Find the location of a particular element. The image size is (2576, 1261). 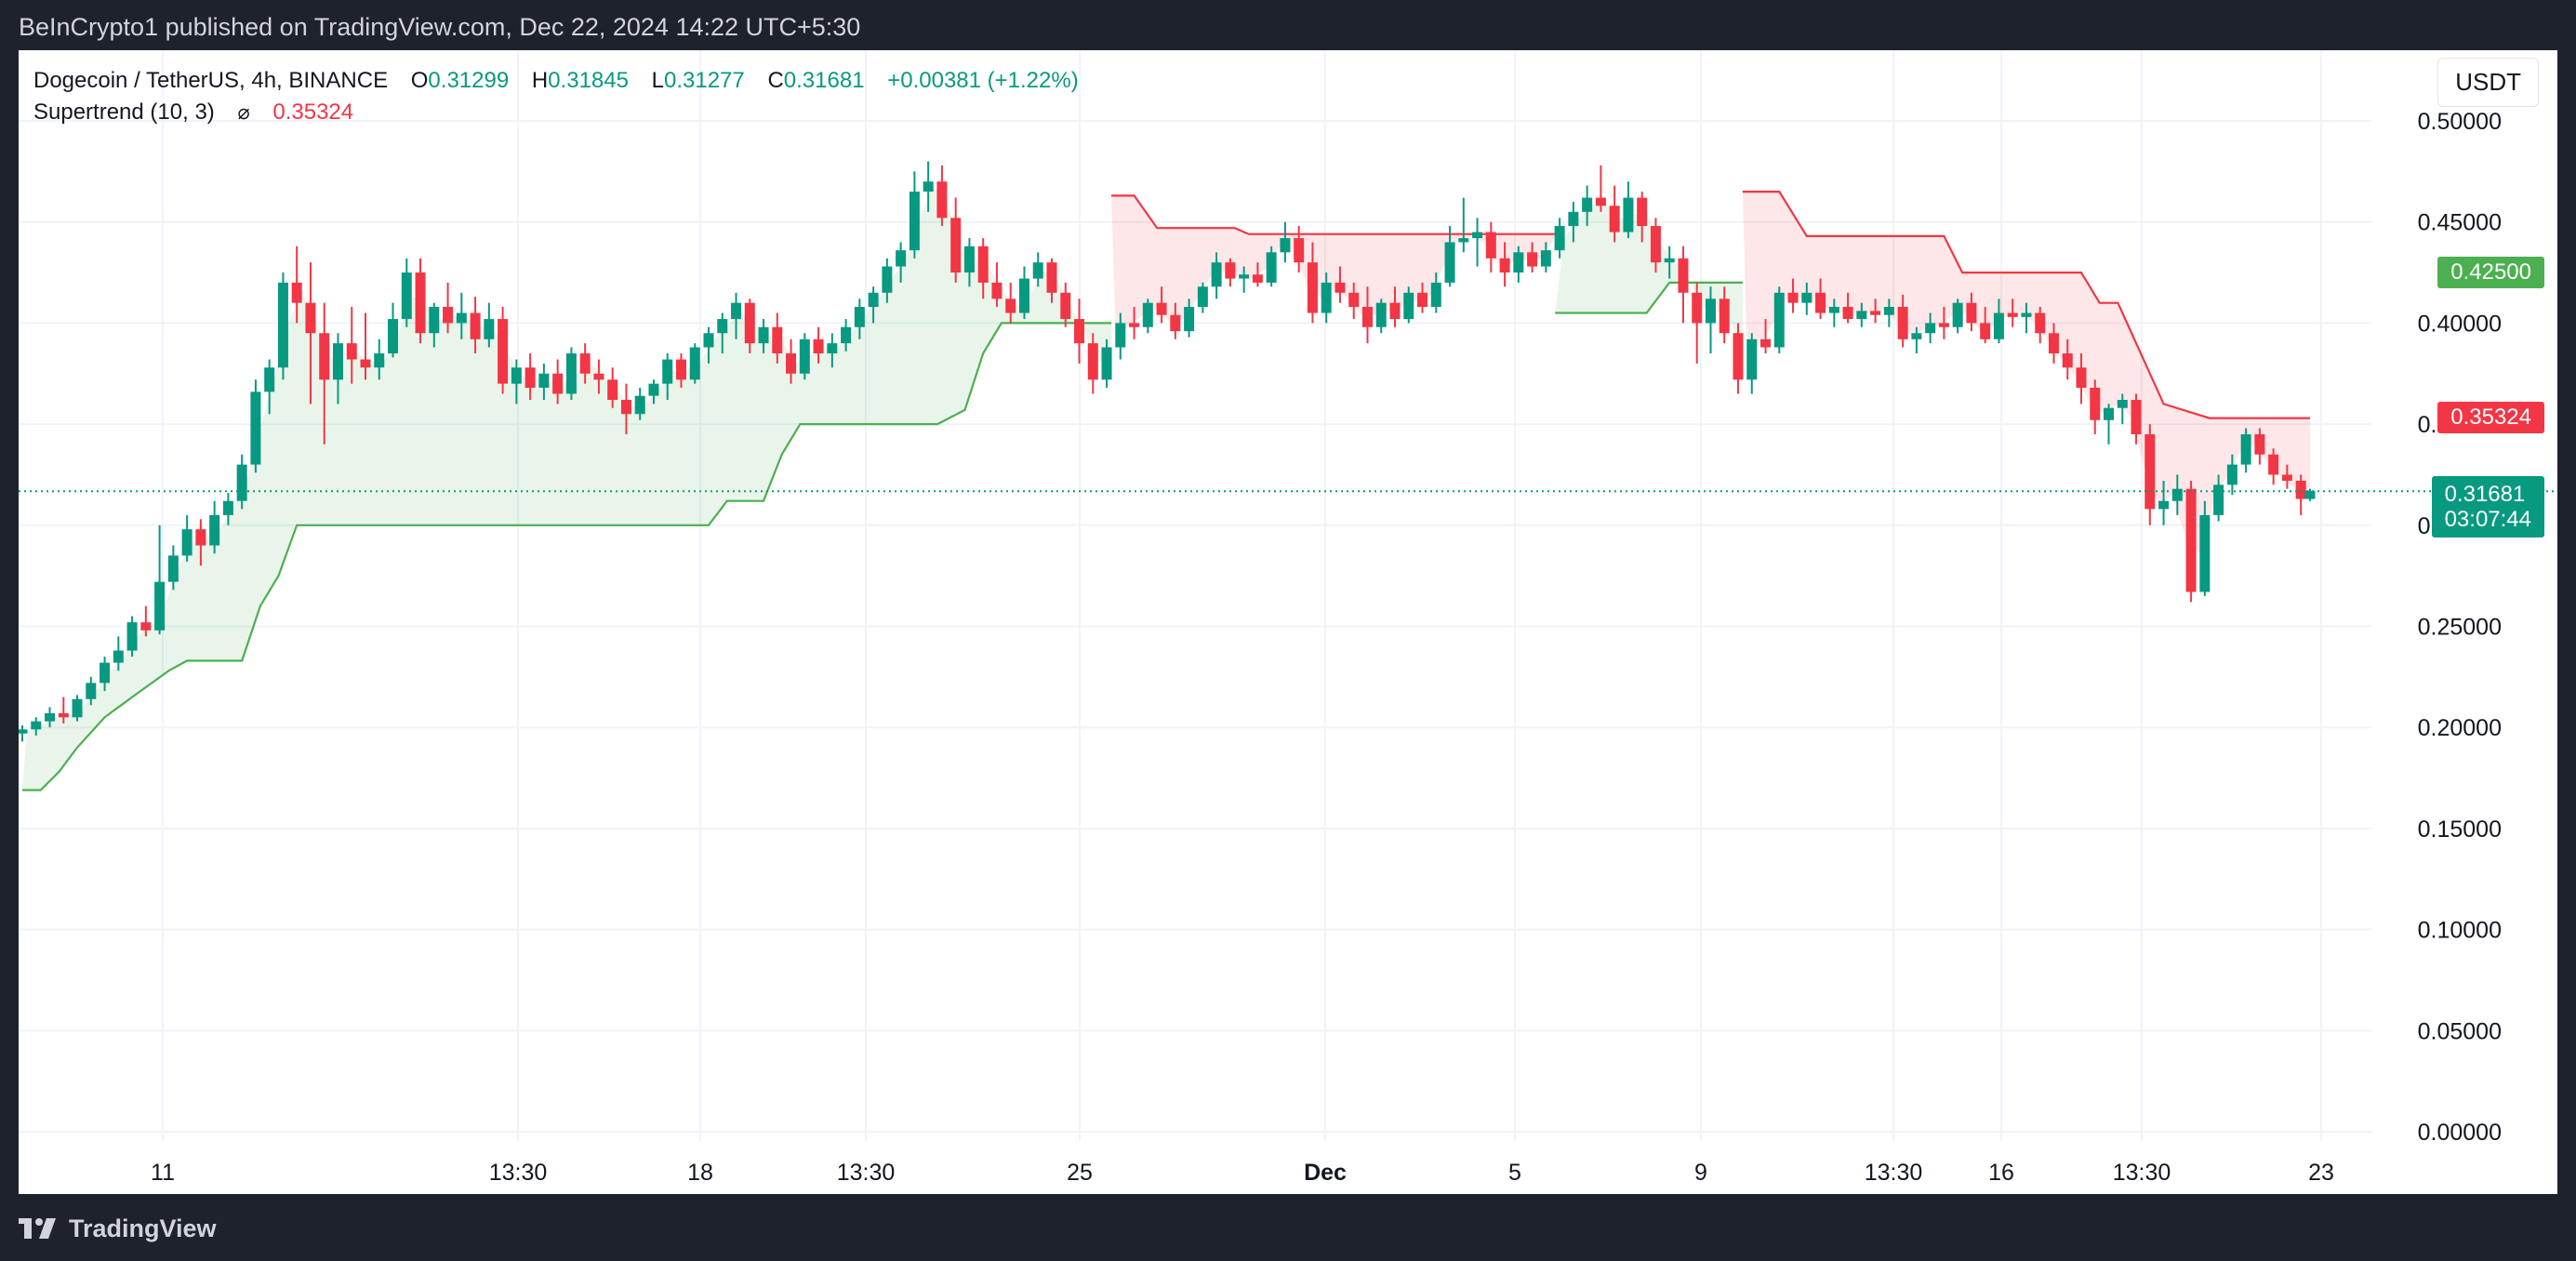

y-tick-label: 0.05000 is located at coordinates (2460, 1031).